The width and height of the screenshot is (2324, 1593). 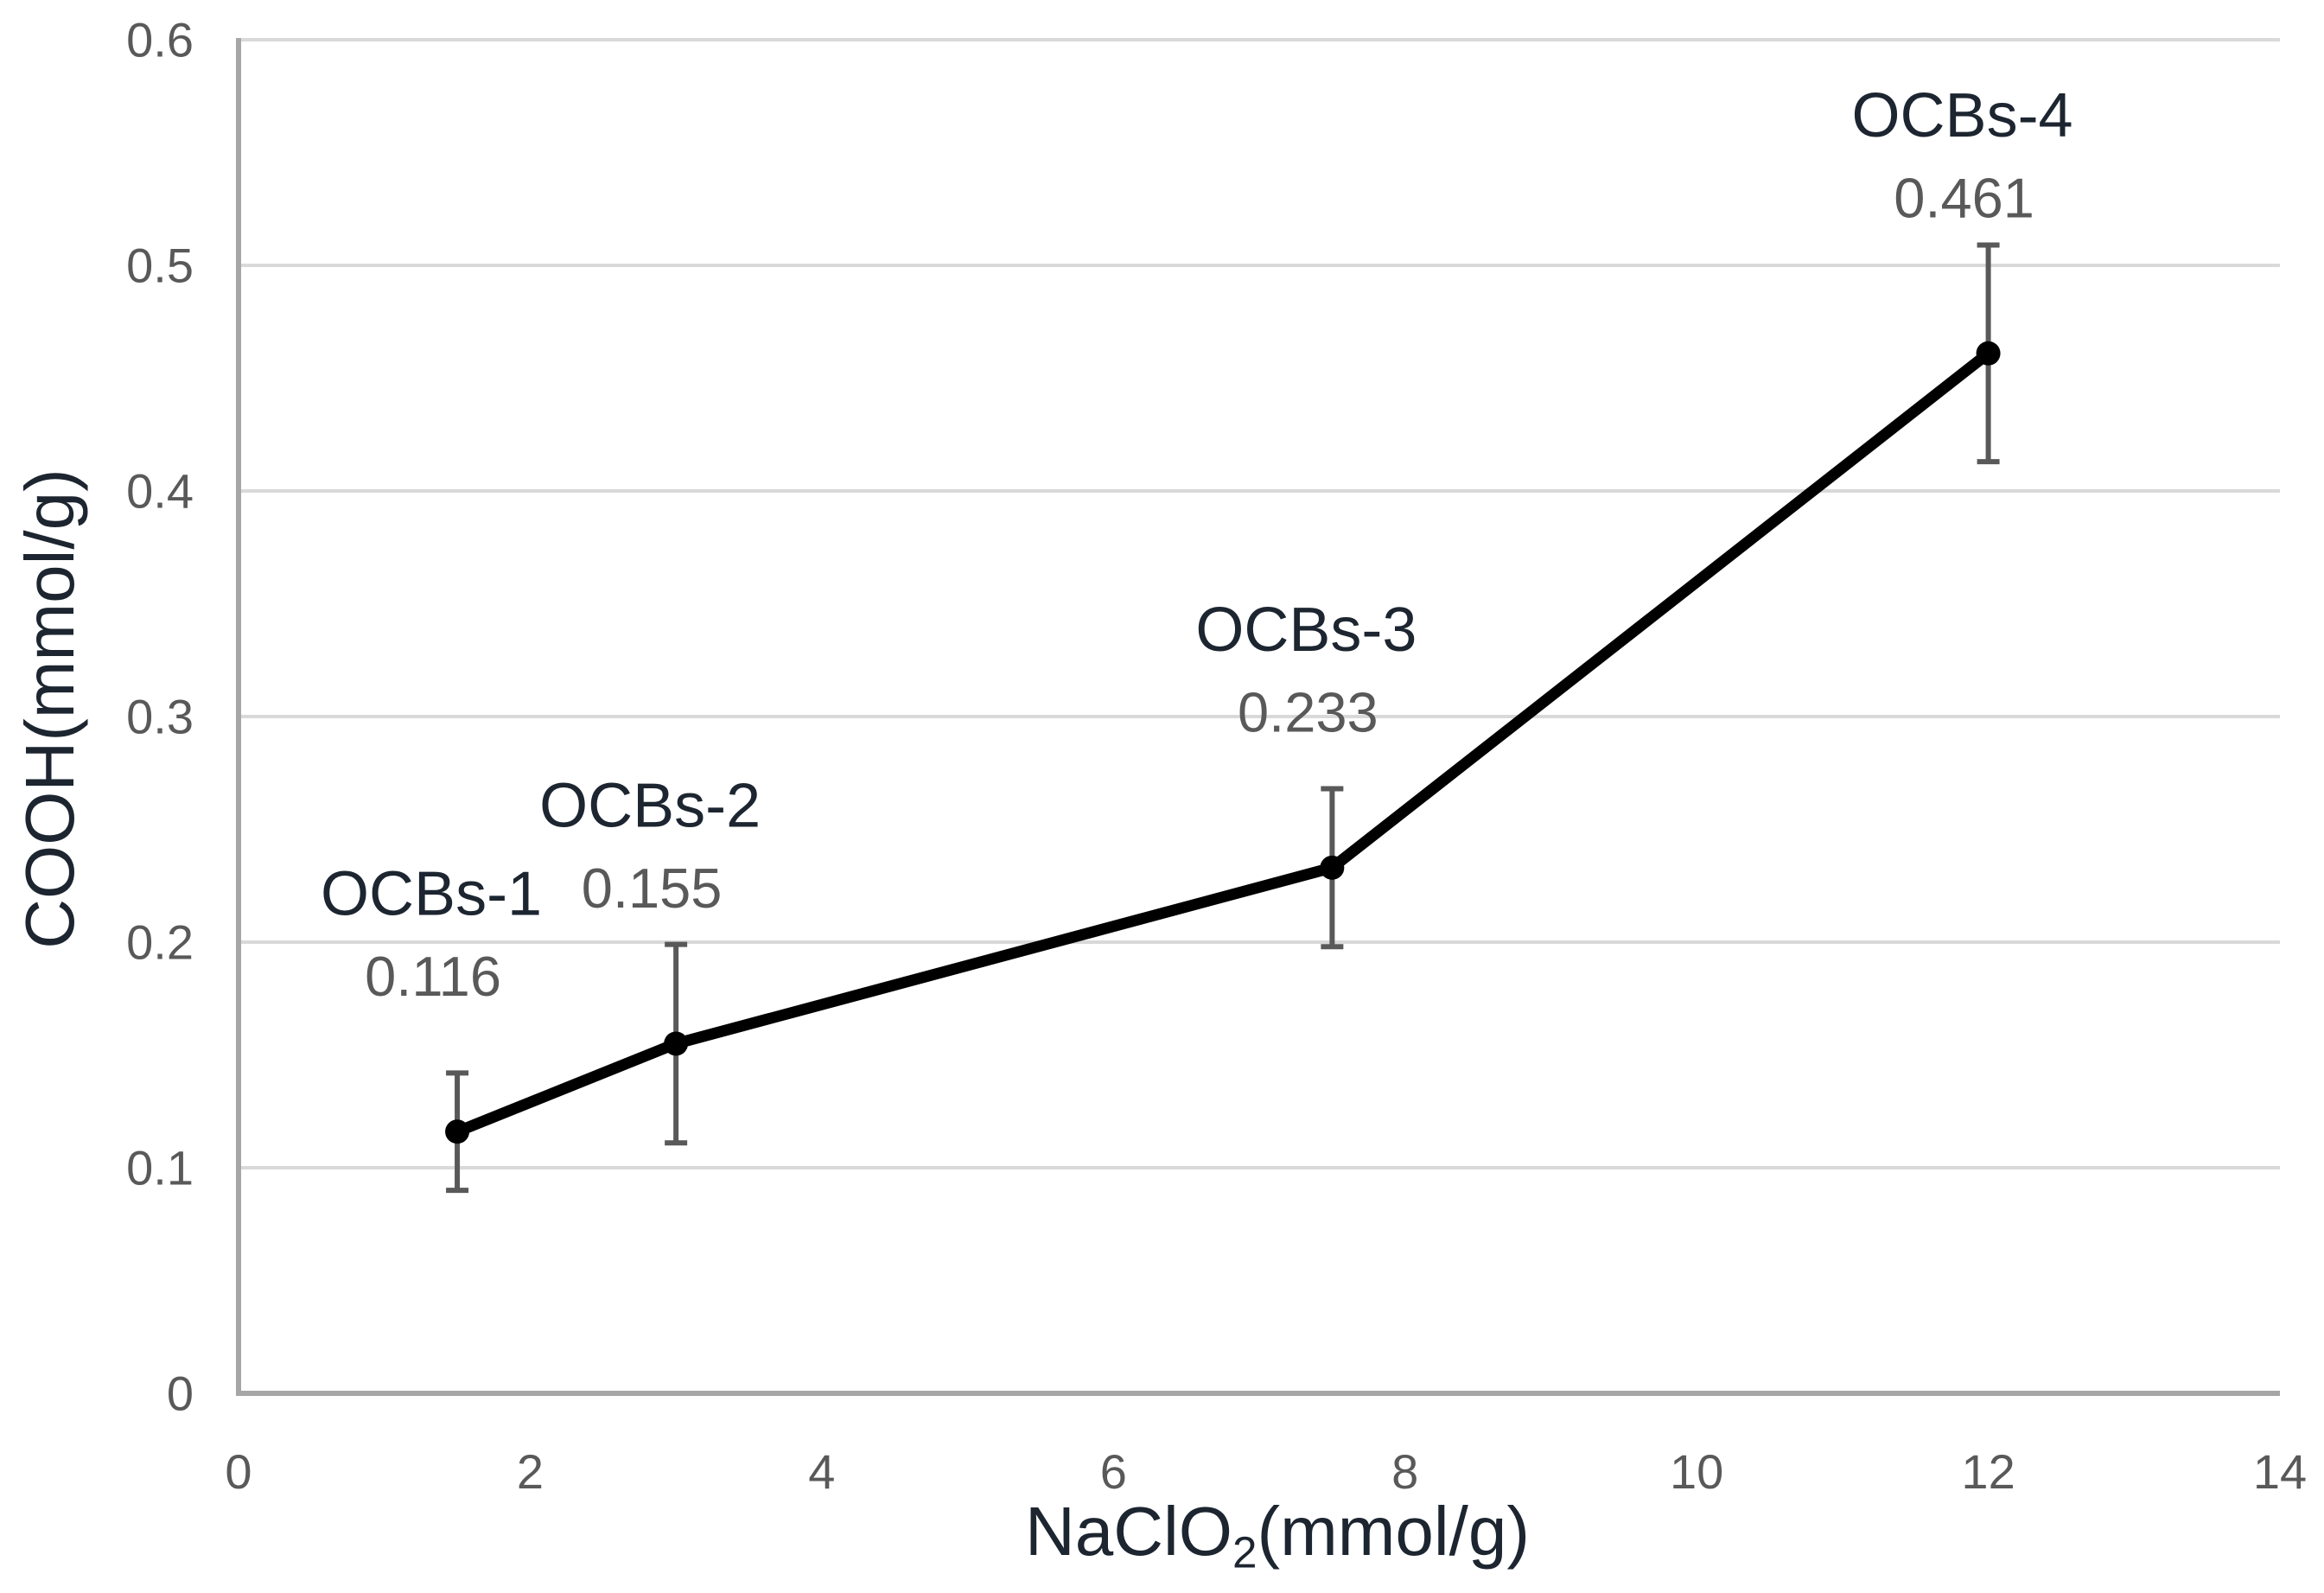 I want to click on x-tick-label: 4, so click(x=822, y=1471).